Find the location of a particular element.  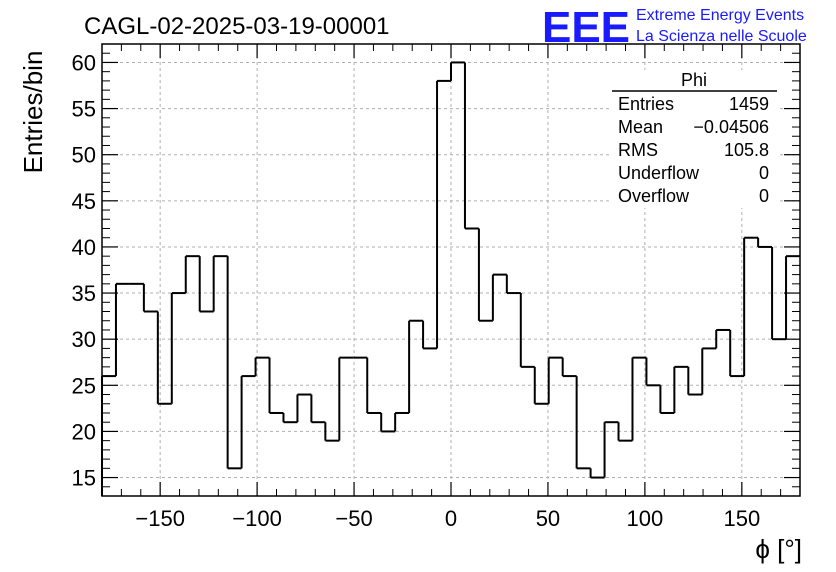

x-tick-label: 150 is located at coordinates (741, 518).